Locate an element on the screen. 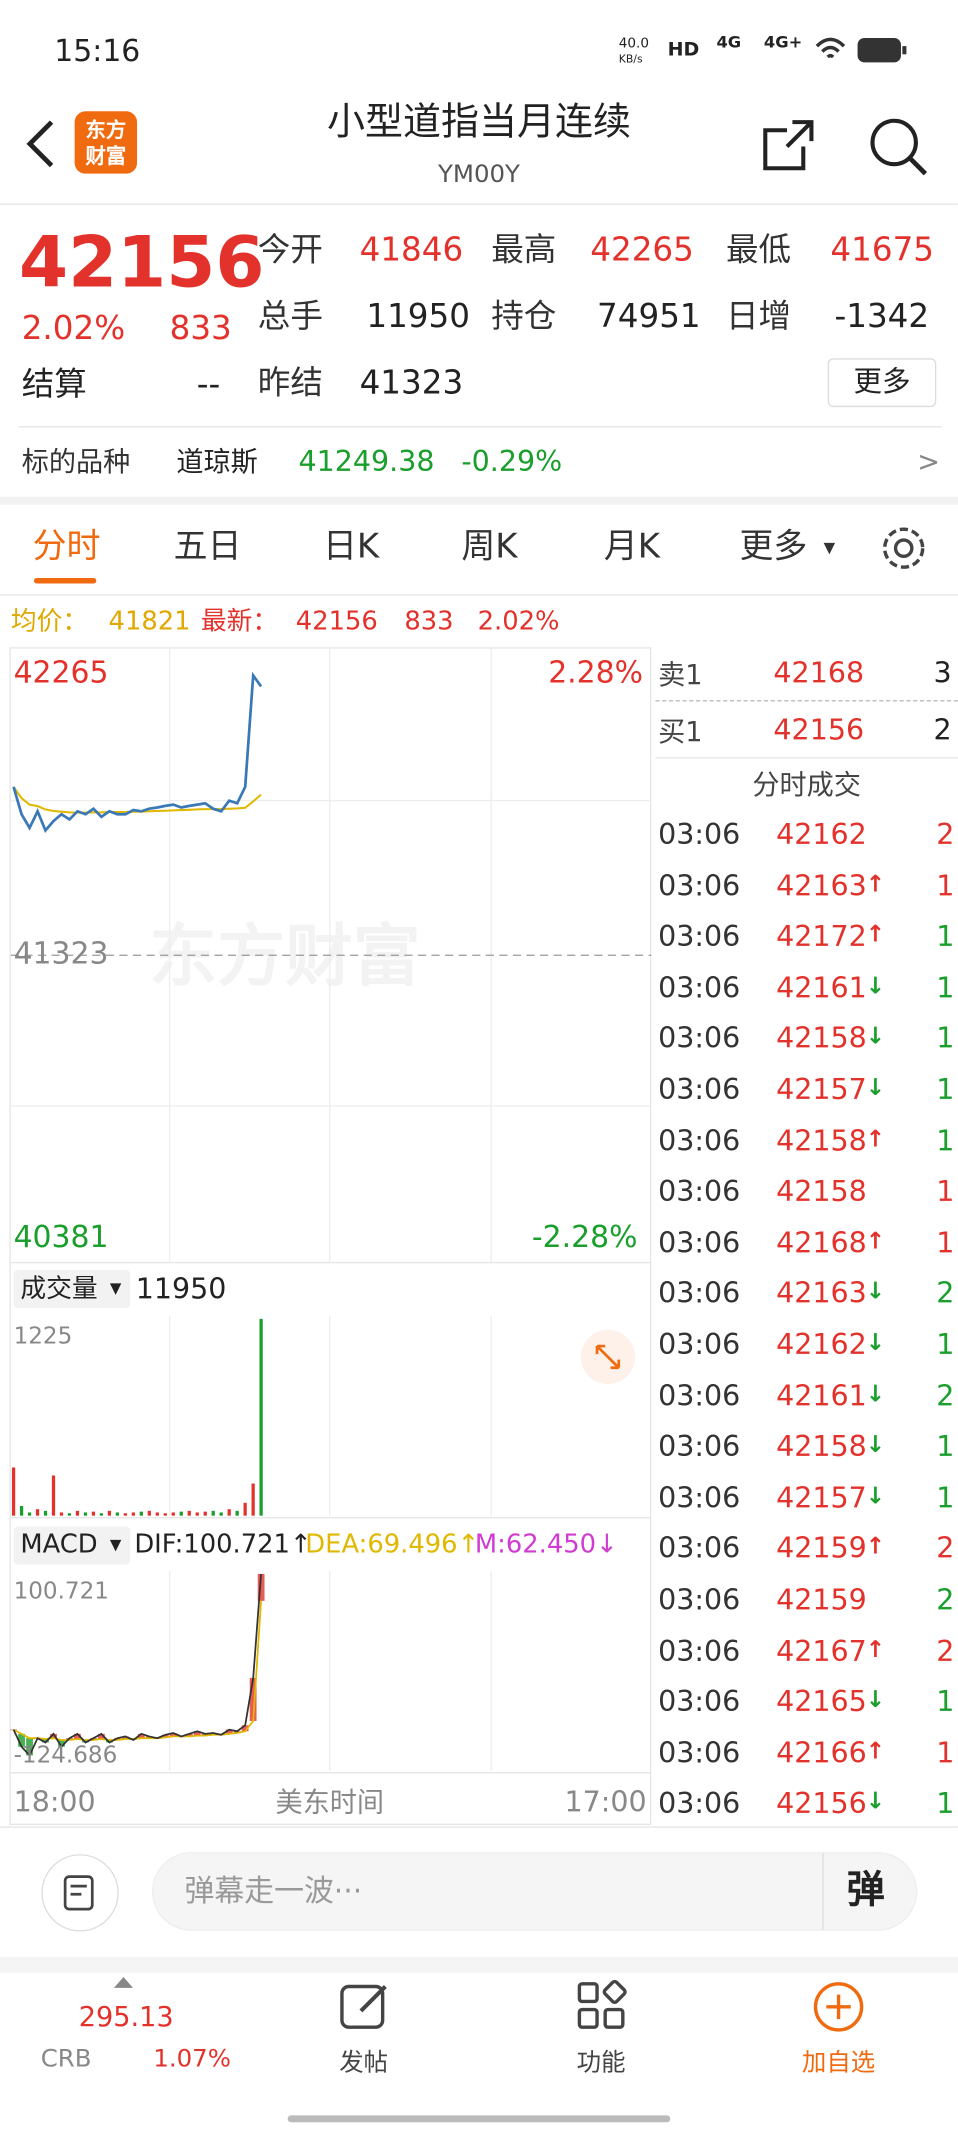 This screenshot has width=958, height=2129. book-divider is located at coordinates (806, 701).